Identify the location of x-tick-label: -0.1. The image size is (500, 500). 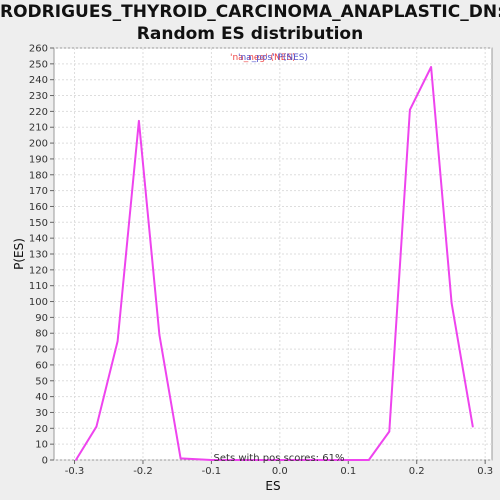
(212, 471).